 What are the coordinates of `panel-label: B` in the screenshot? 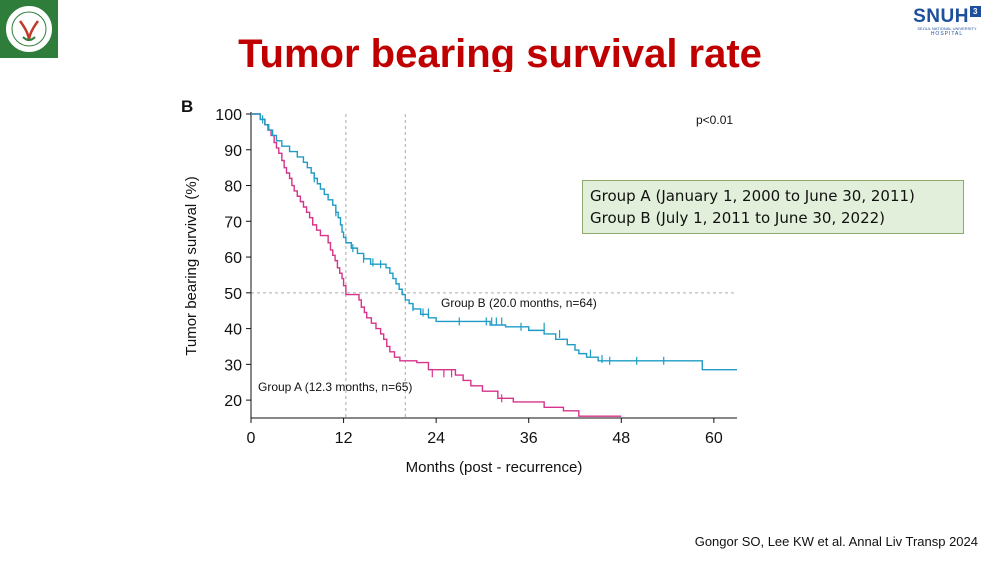 It's located at (187, 106).